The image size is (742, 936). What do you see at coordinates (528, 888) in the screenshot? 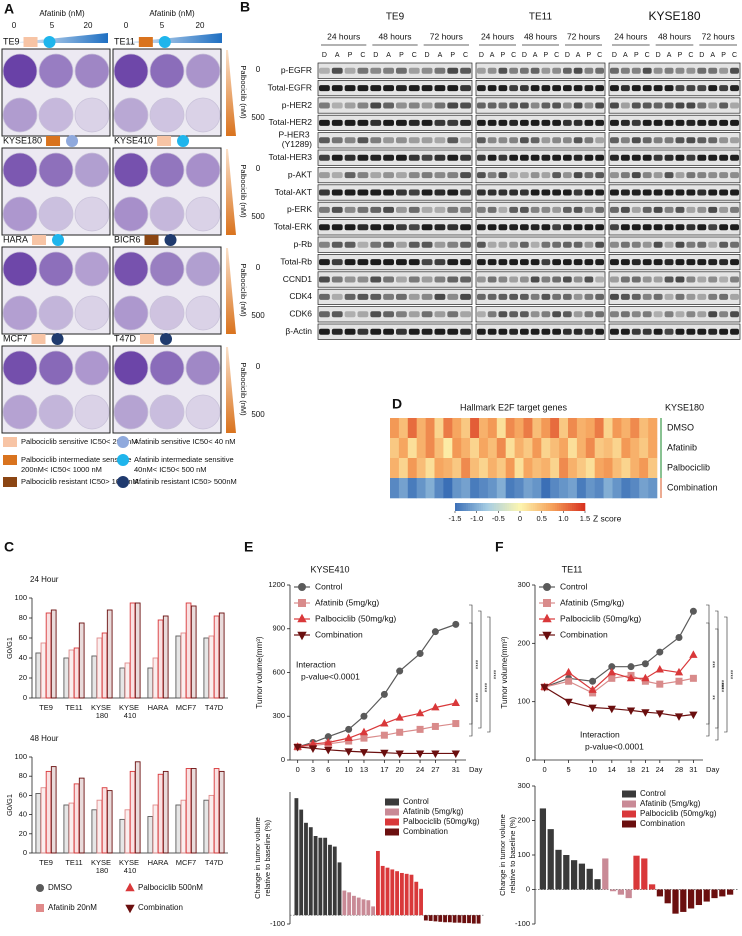
I see `y-tick-label: 0` at bounding box center [528, 888].